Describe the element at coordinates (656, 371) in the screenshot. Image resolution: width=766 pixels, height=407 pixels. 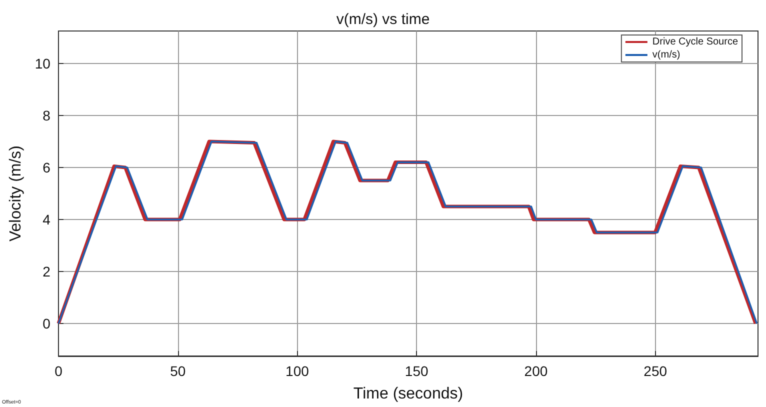
I see `x-tick-label: 250` at that location.